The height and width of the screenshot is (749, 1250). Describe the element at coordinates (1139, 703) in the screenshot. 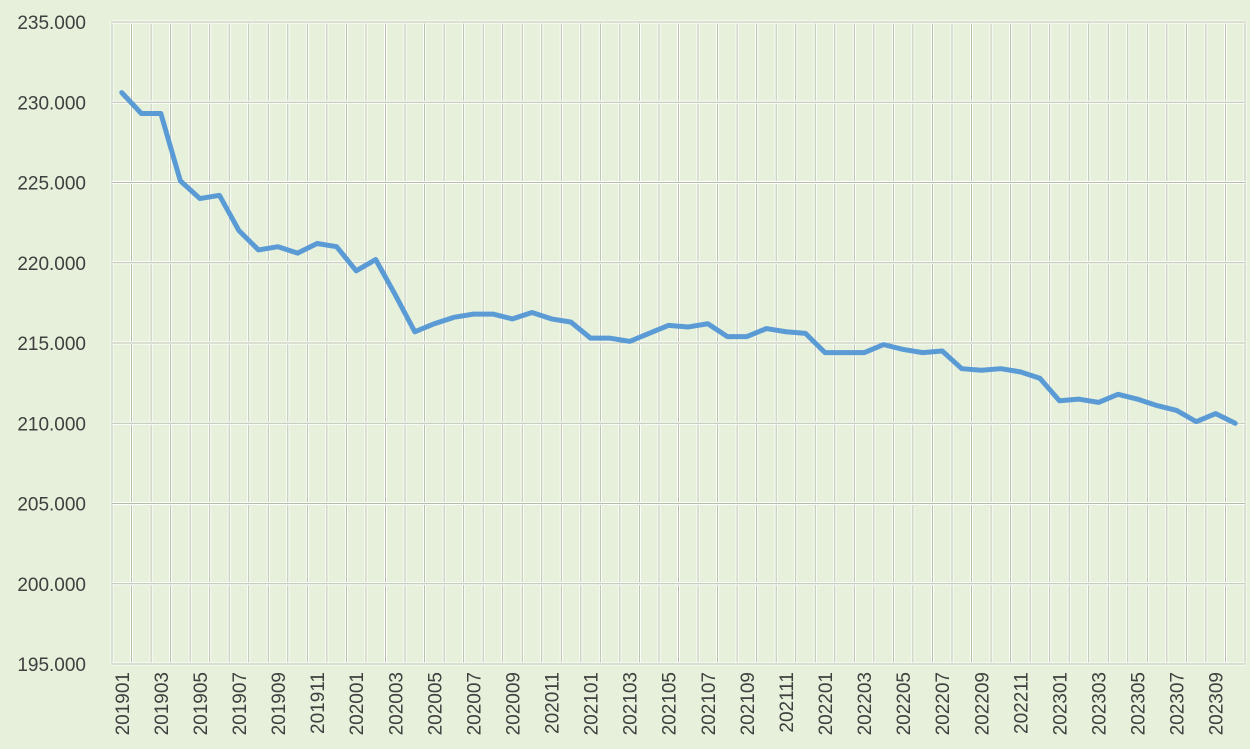

I see `x-tick-label: 202305` at that location.